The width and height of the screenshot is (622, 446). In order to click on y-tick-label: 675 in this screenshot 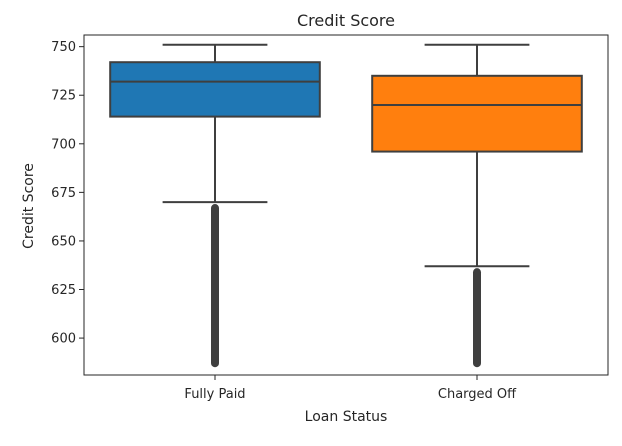, I will do `click(63, 193)`.